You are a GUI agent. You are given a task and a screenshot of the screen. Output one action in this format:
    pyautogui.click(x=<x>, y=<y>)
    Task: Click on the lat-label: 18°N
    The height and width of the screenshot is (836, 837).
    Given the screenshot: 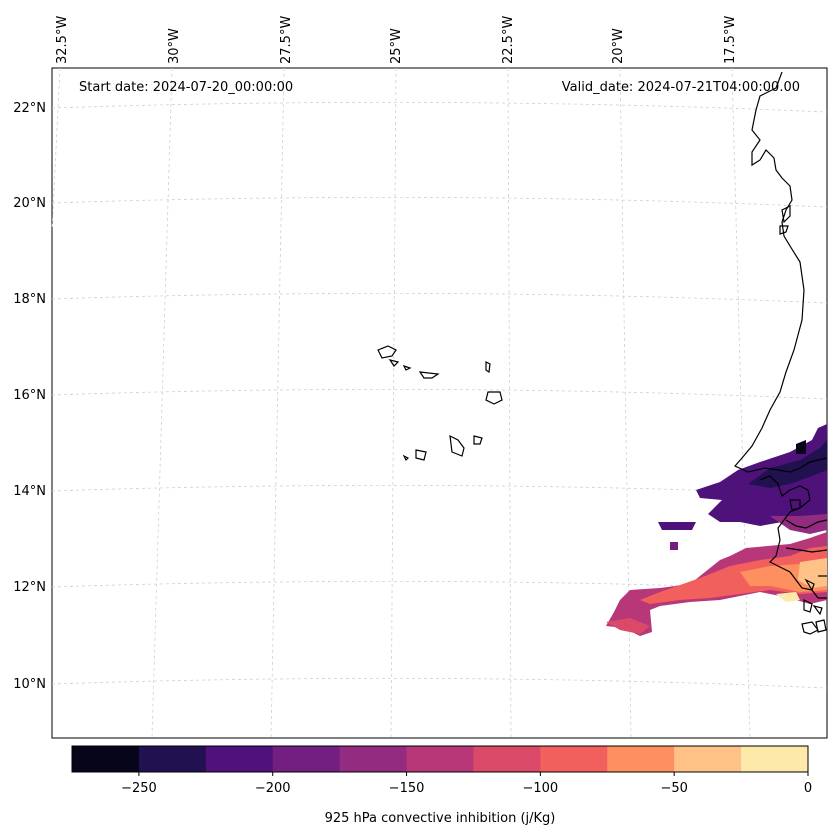 What is the action you would take?
    pyautogui.click(x=29, y=299)
    